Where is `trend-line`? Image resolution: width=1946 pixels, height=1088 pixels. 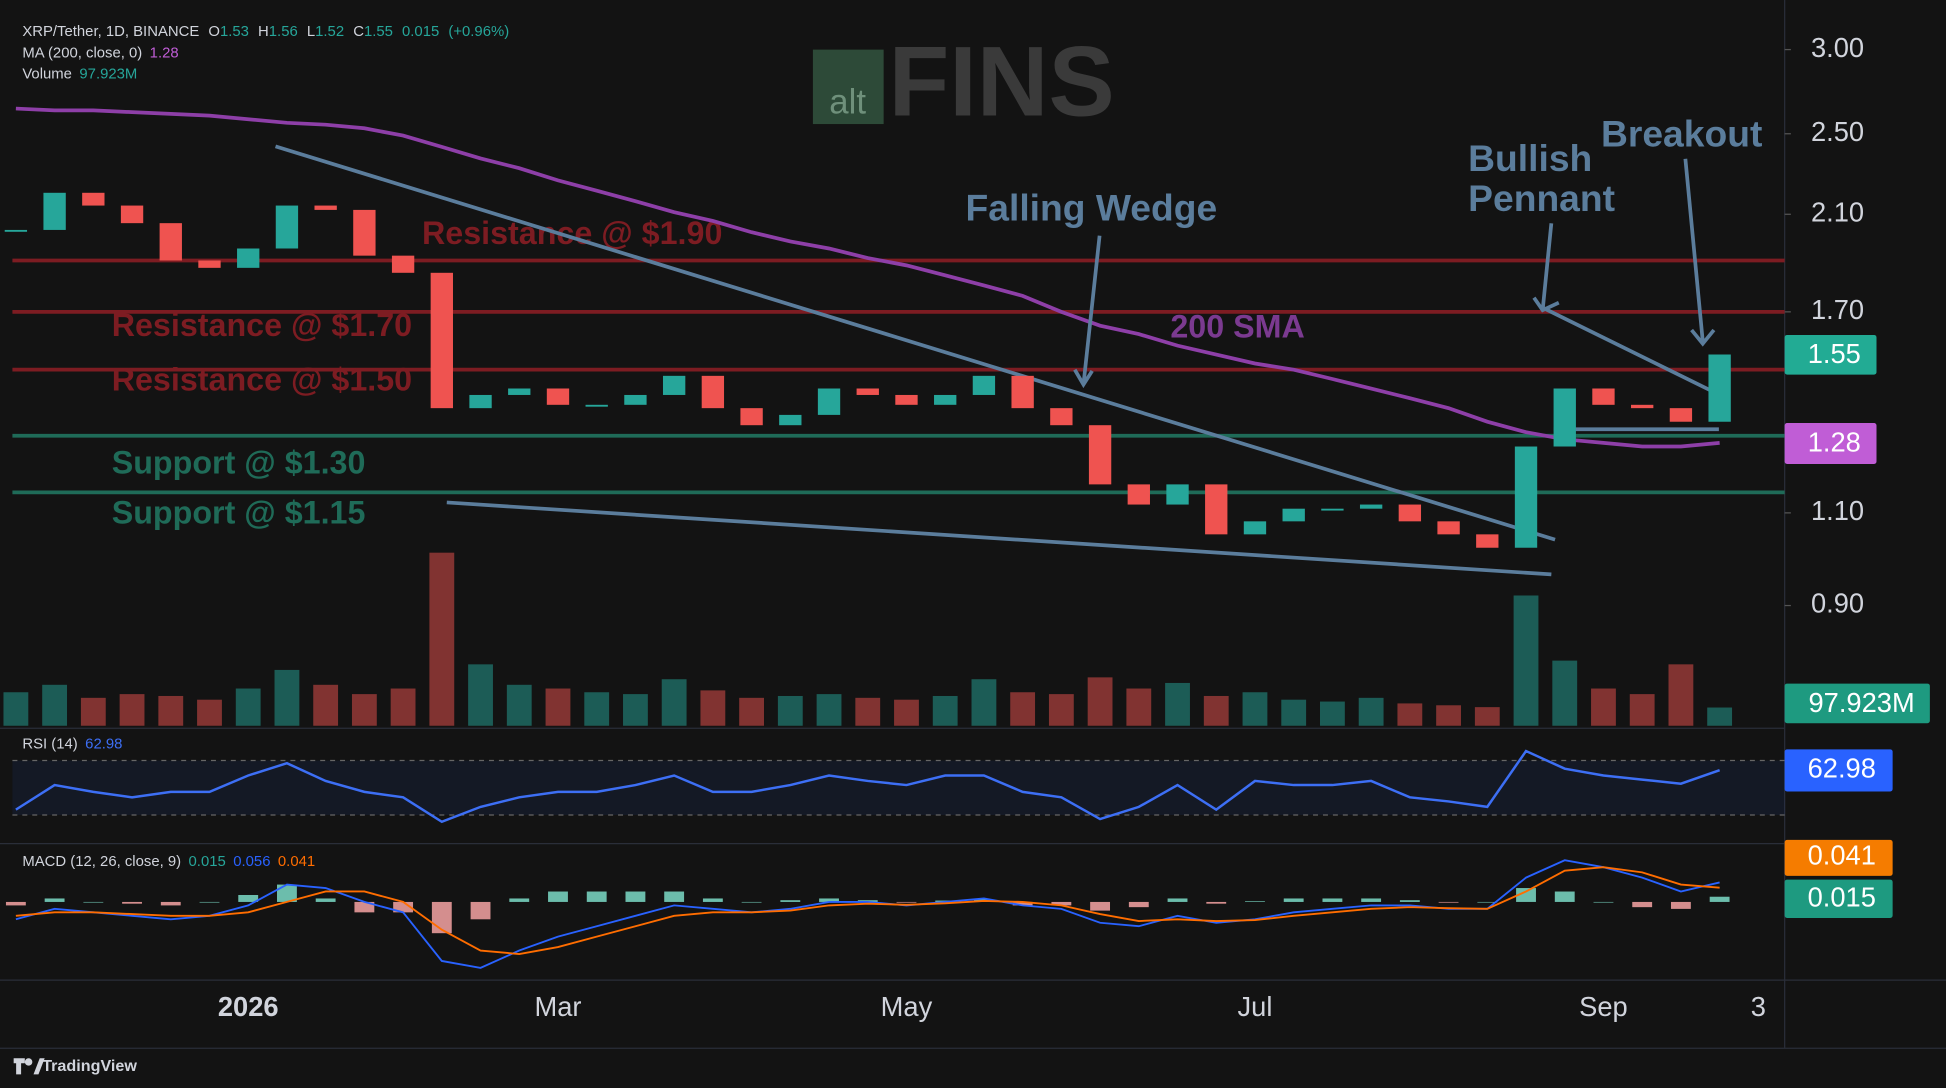 trend-line is located at coordinates (1630, 351).